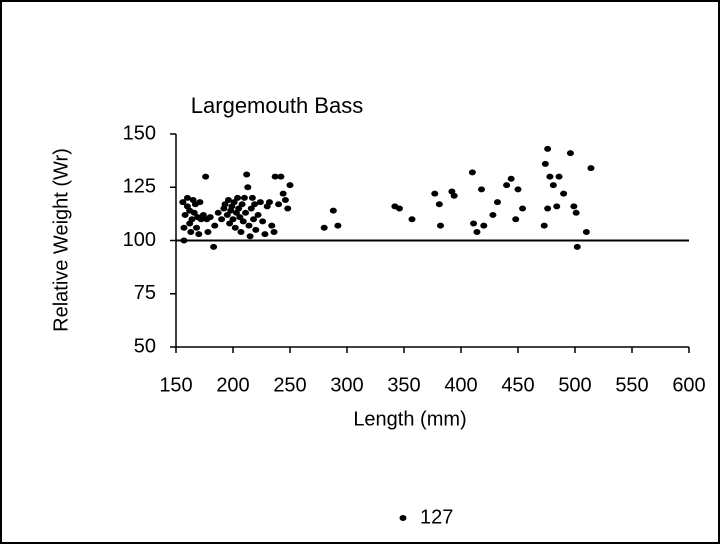 The width and height of the screenshot is (720, 544). I want to click on x-tick-label: 500, so click(574, 385).